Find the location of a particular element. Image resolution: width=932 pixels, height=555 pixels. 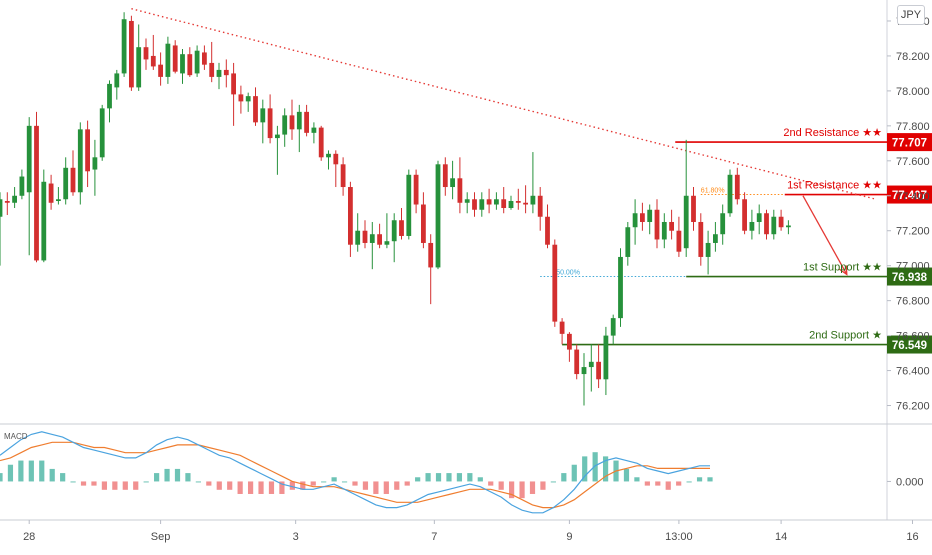

time-tick-label: 7 is located at coordinates (434, 537).